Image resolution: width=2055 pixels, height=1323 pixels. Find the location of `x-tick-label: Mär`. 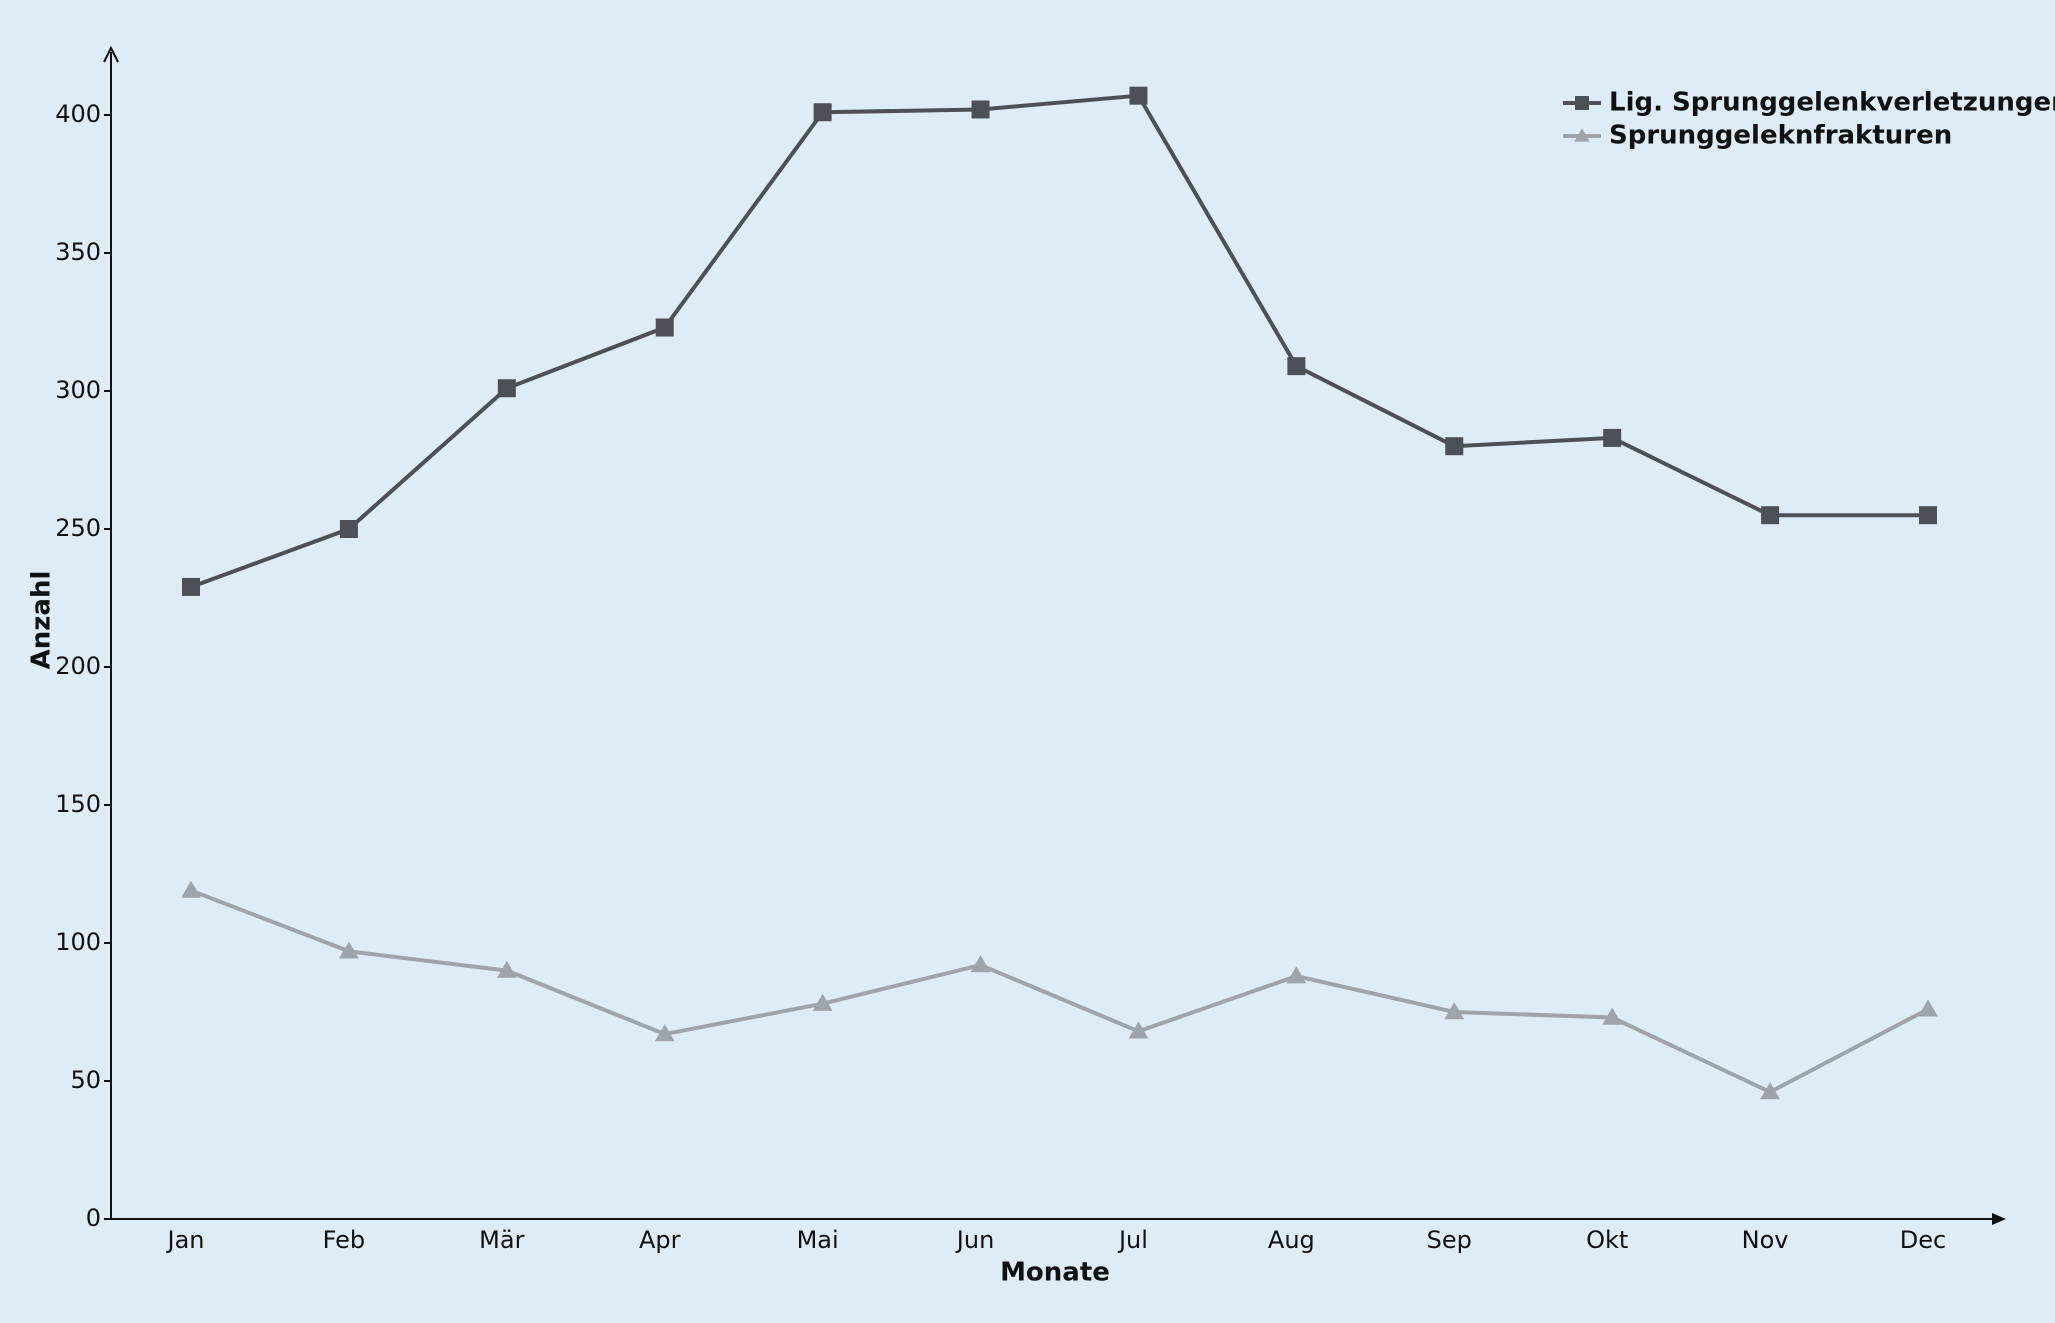

x-tick-label: Mär is located at coordinates (501, 1240).